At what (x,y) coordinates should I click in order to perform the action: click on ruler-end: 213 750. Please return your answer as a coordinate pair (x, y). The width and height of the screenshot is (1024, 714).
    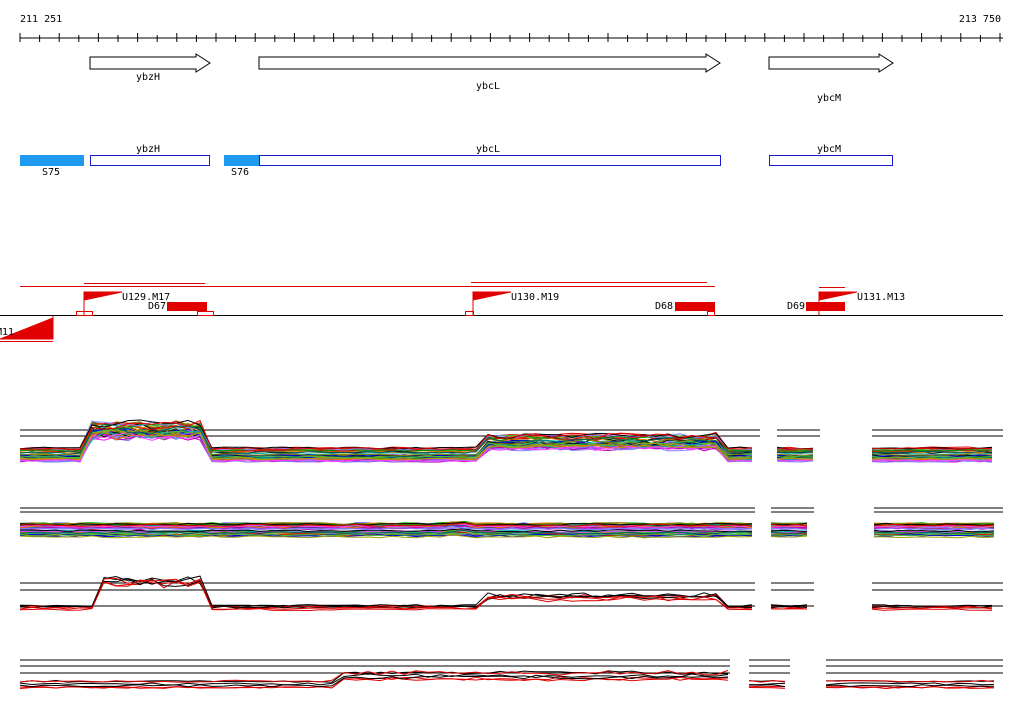
    Looking at the image, I should click on (980, 19).